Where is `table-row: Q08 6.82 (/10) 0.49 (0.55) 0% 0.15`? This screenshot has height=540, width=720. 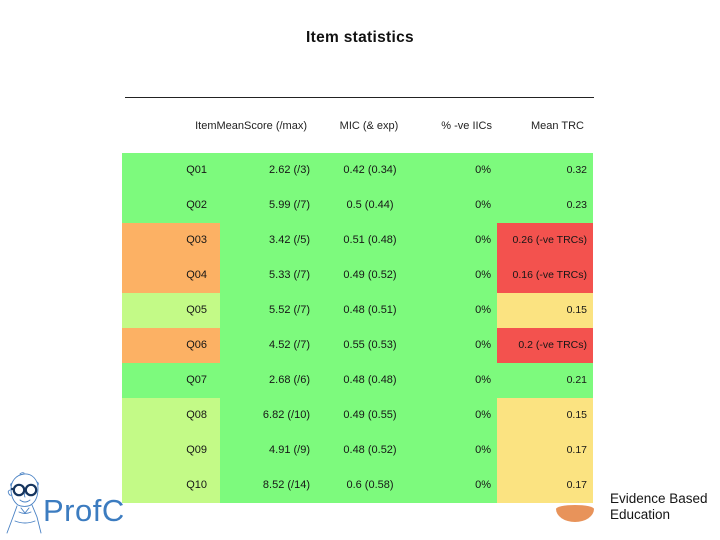 table-row: Q08 6.82 (/10) 0.49 (0.55) 0% 0.15 is located at coordinates (357, 415).